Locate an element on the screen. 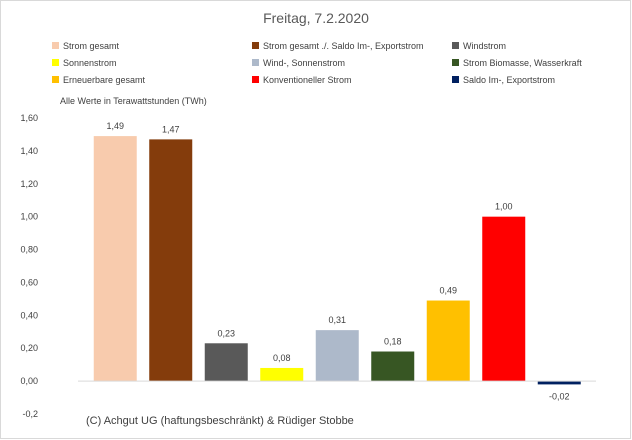 The image size is (632, 440). y-tick-label: 0,80 is located at coordinates (29, 250).